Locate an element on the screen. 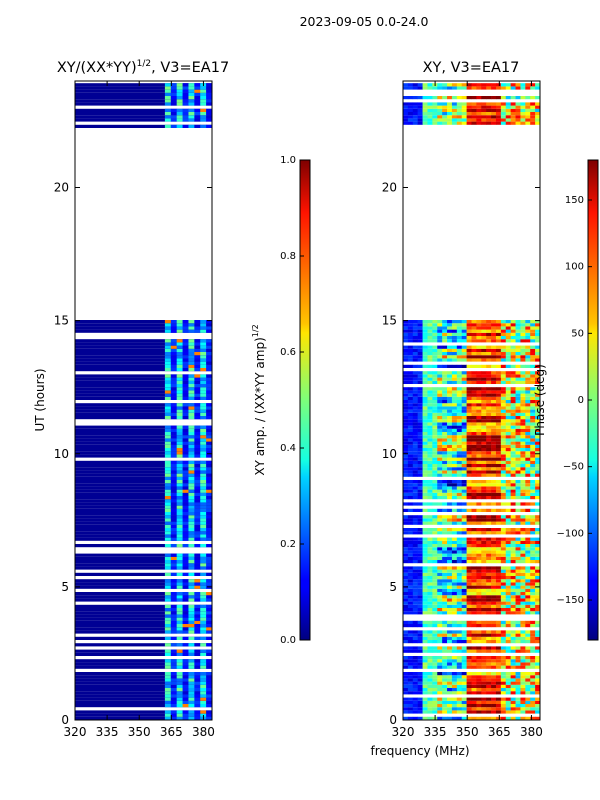 This screenshot has height=800, width=600. colorbar-tick-label: 0.2 is located at coordinates (288, 544).